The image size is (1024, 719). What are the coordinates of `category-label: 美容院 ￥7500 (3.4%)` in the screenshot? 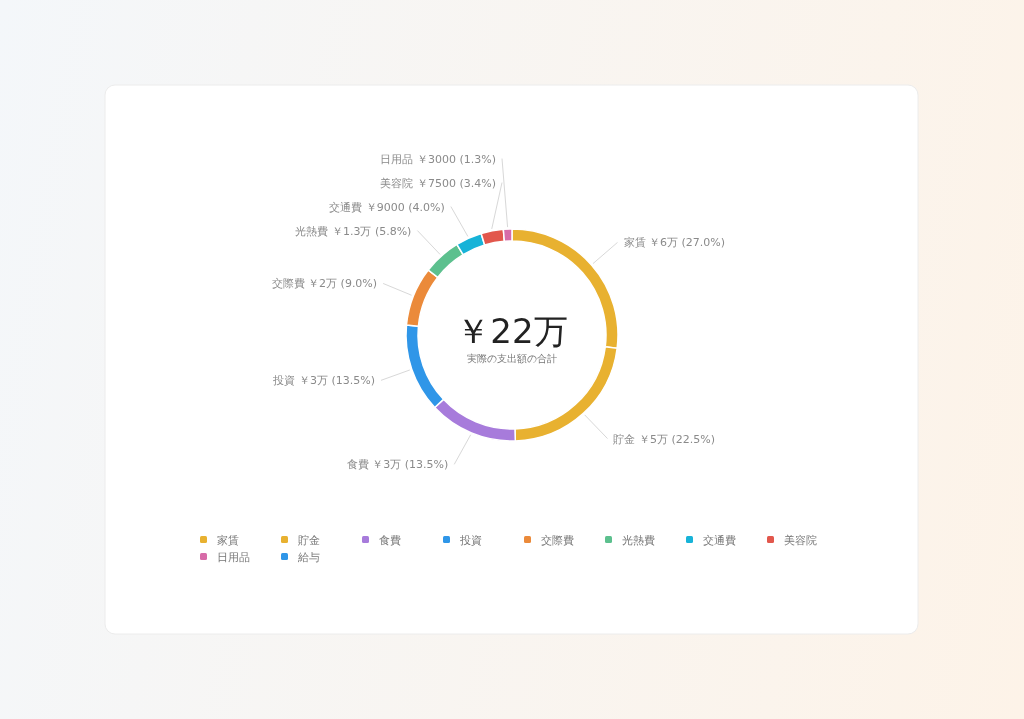 It's located at (438, 183).